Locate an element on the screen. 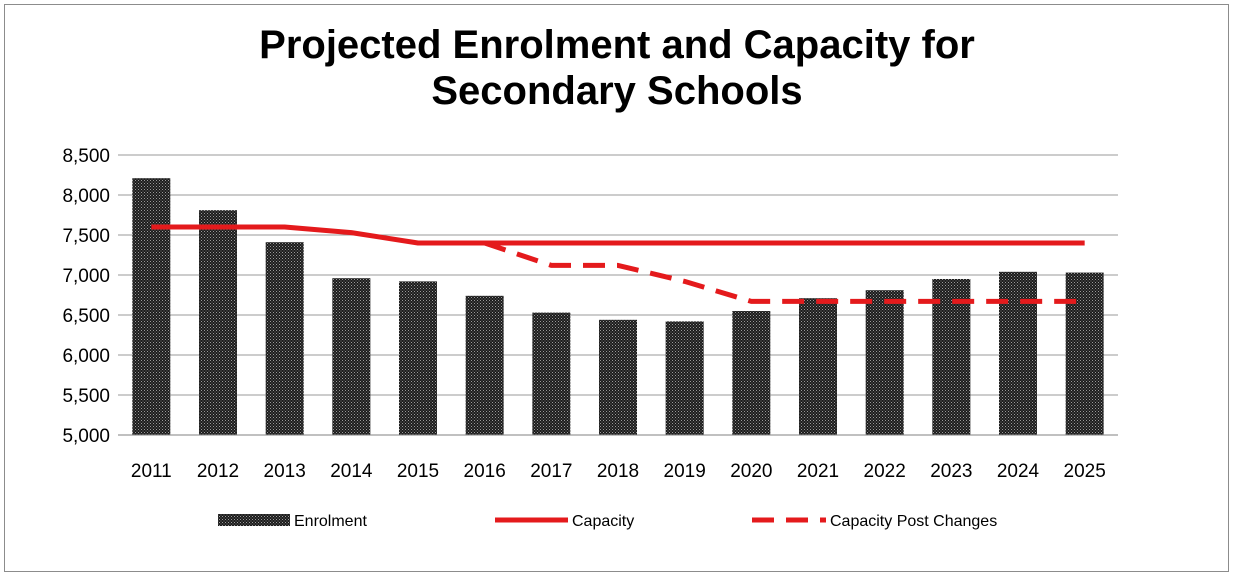 The image size is (1234, 576). y-tick-label: 8,500 is located at coordinates (86, 156).